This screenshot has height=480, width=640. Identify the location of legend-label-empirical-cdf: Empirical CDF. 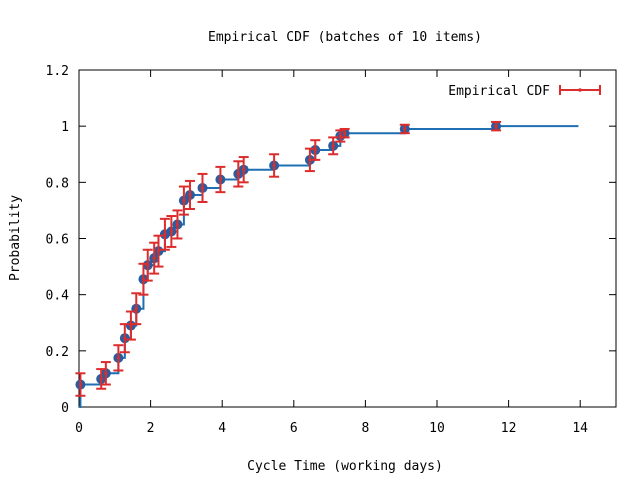
(499, 91).